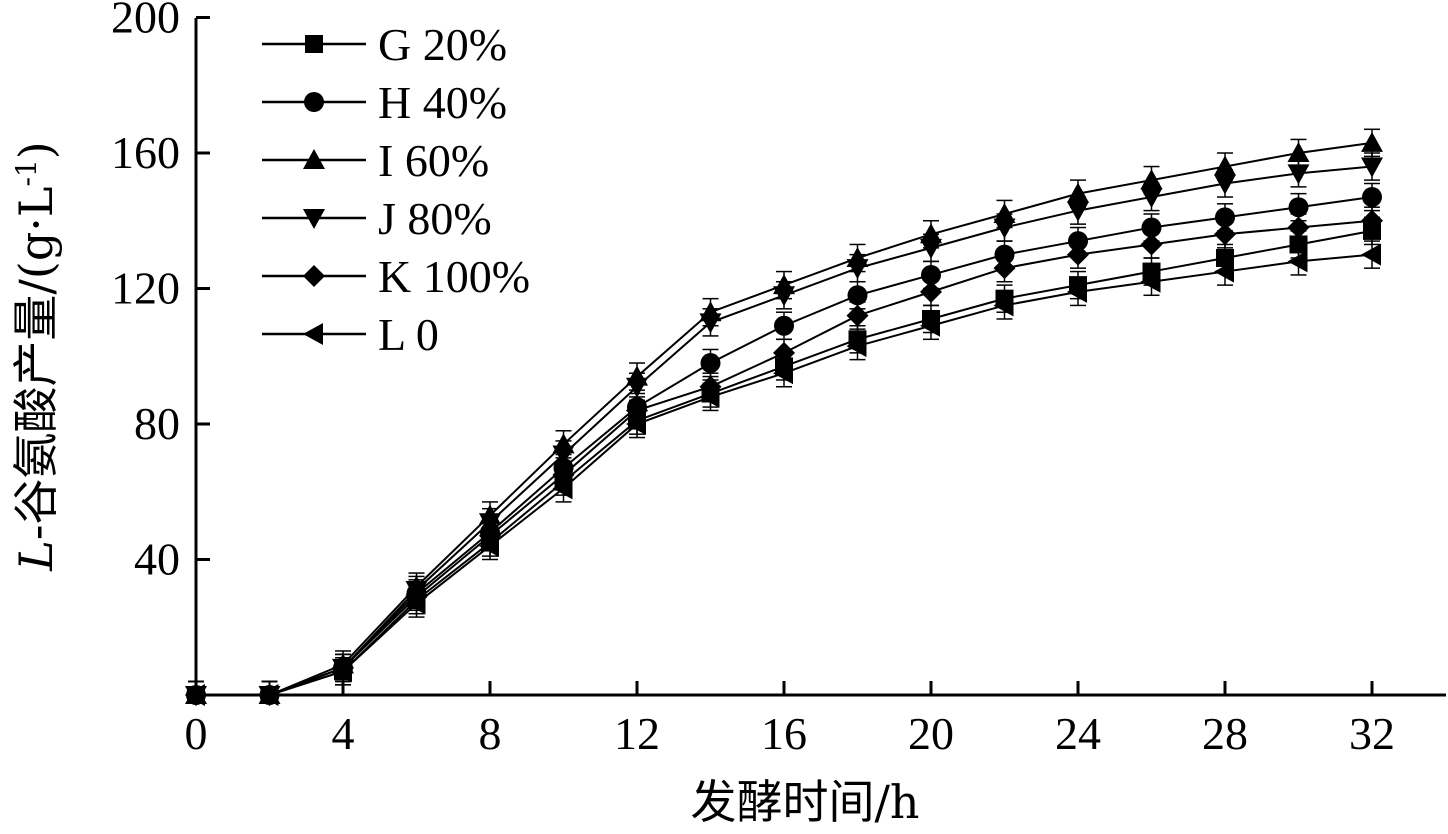  What do you see at coordinates (1078, 733) in the screenshot?
I see `x-tick-label: 24` at bounding box center [1078, 733].